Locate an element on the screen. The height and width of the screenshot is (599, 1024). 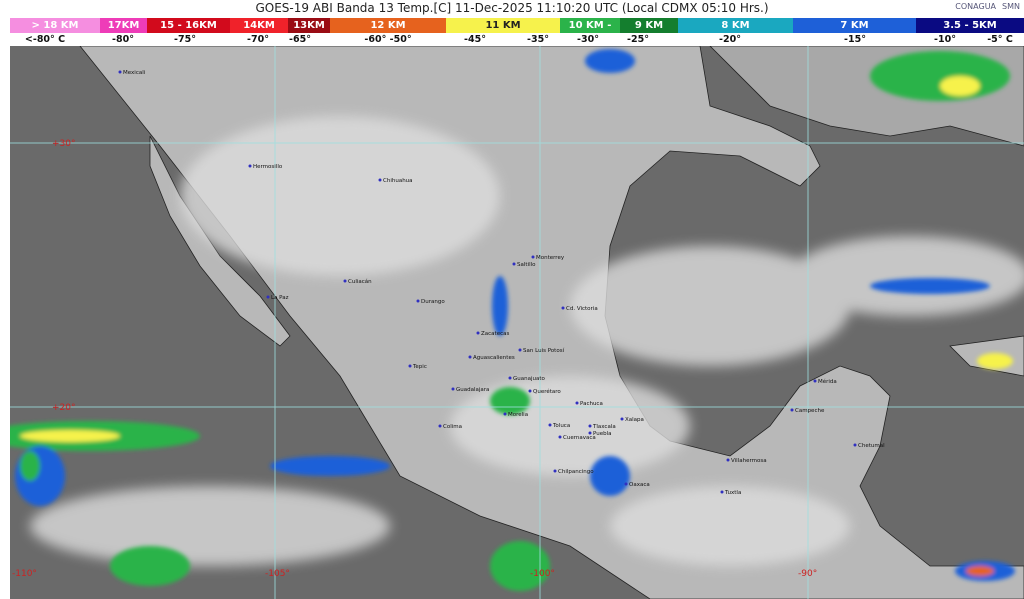
city-label: Hermosillo is located at coordinates (268, 167).